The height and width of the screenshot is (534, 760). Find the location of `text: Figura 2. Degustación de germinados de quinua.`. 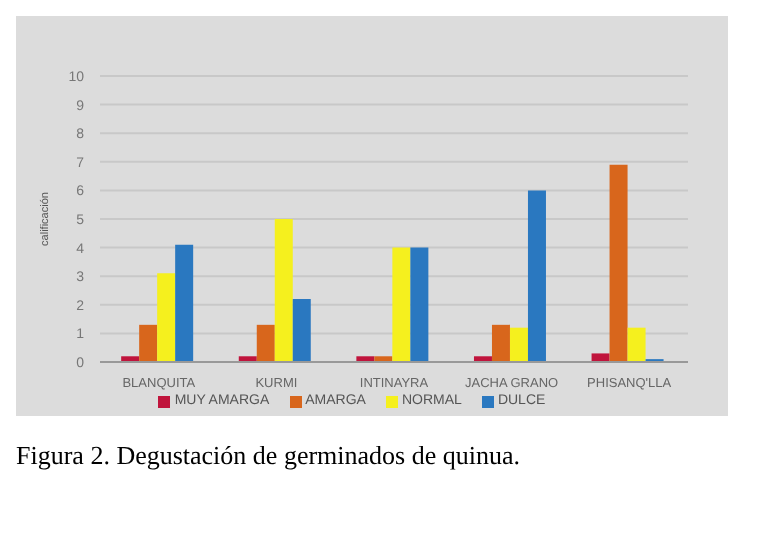

text: Figura 2. Degustación de germinados de quinua. is located at coordinates (269, 455).